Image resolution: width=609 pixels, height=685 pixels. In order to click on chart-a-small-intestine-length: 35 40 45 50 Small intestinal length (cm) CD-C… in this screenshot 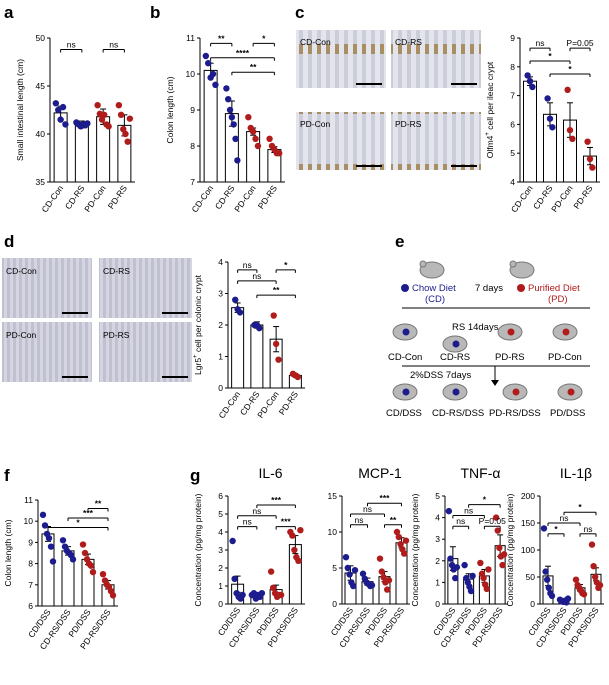, I will do `click(75, 123)`.